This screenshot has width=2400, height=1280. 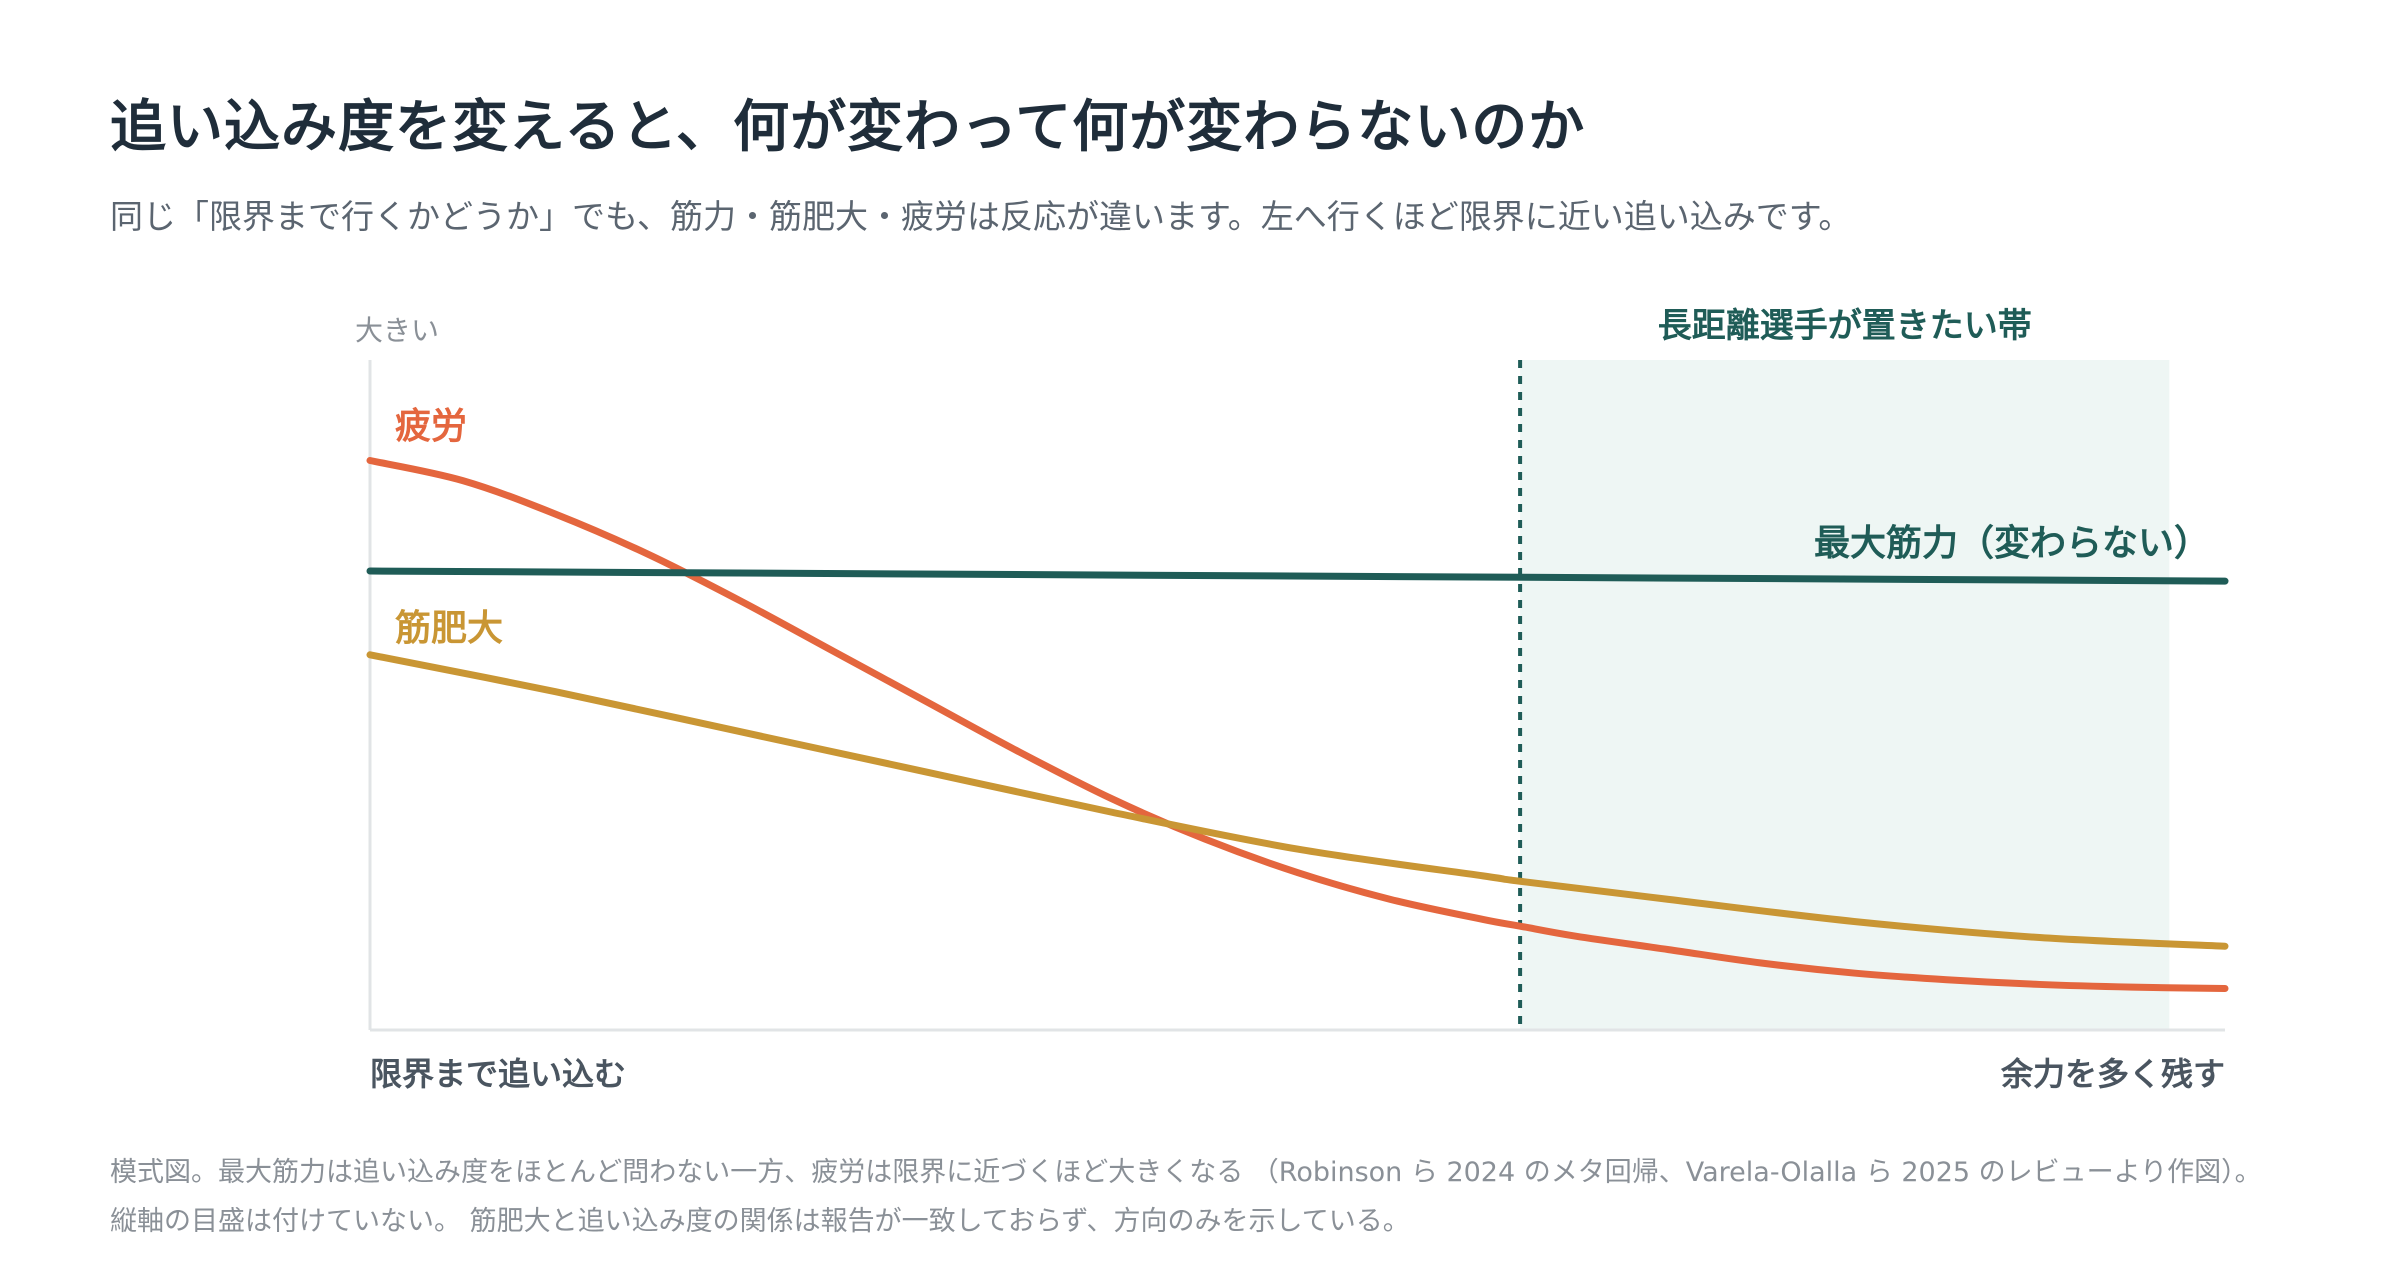 What do you see at coordinates (449, 628) in the screenshot?
I see `series-label-hypertrophy: 筋肥大` at bounding box center [449, 628].